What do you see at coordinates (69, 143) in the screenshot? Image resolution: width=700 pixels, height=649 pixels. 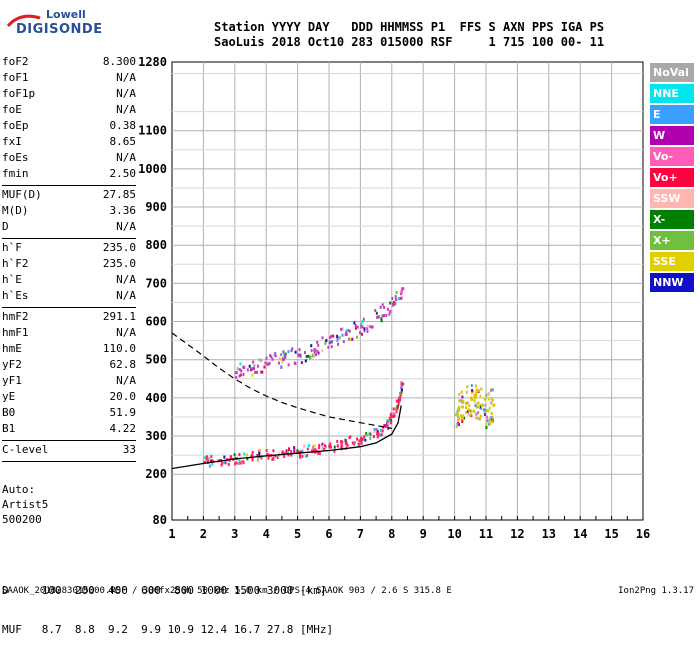 I see `param-row: fxI 8.65` at bounding box center [69, 143].